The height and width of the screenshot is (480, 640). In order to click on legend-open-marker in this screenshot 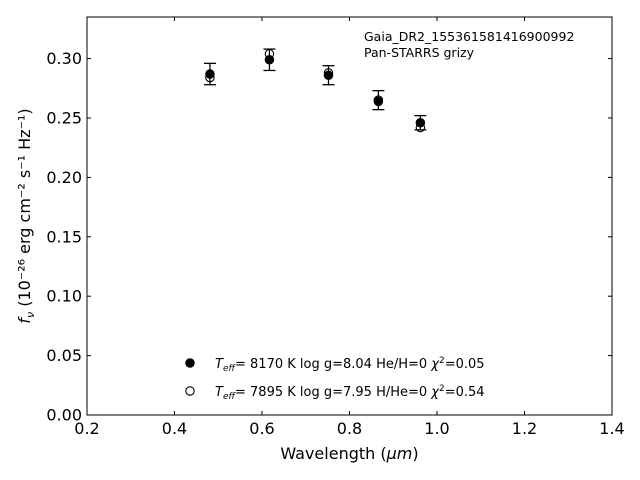, I will do `click(190, 391)`.